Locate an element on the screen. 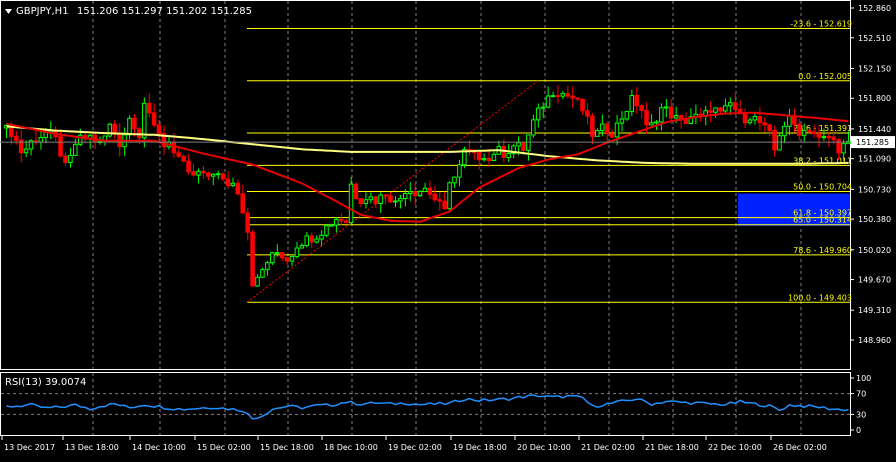 The width and height of the screenshot is (896, 462). support-zone-rect is located at coordinates (794, 209).